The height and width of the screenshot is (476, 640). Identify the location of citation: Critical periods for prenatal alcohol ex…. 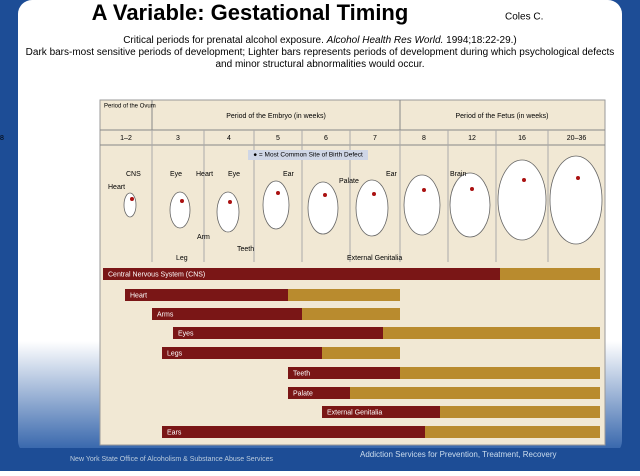
(320, 40).